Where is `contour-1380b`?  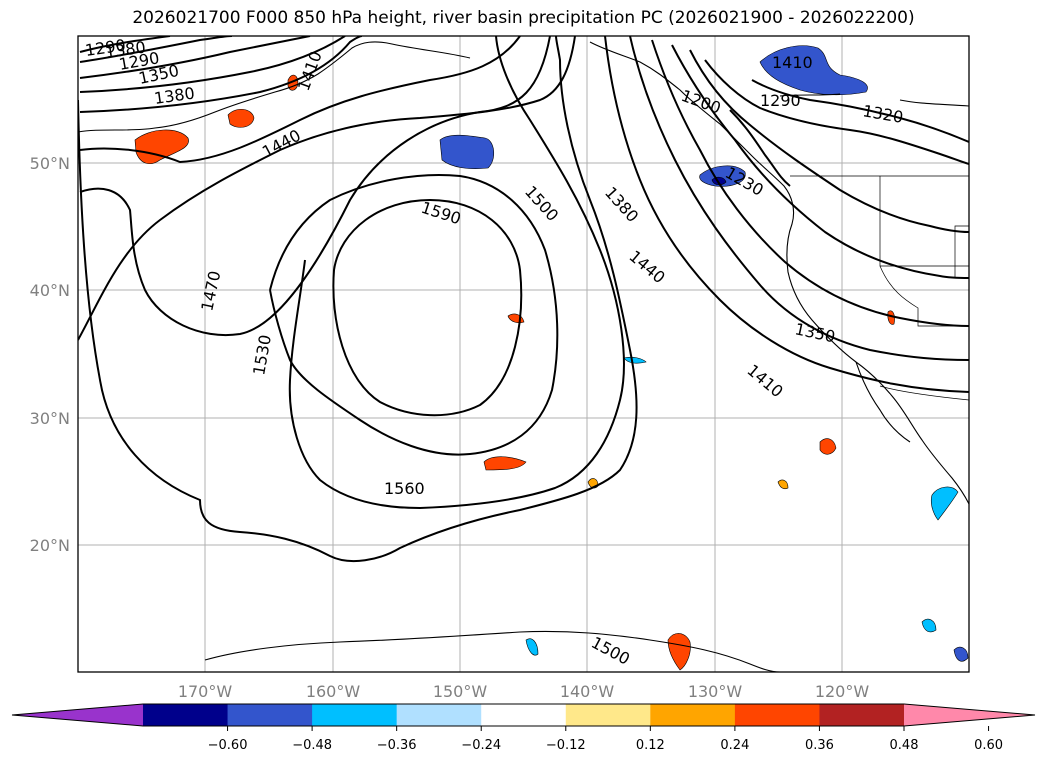 contour-1380b is located at coordinates (810, 183).